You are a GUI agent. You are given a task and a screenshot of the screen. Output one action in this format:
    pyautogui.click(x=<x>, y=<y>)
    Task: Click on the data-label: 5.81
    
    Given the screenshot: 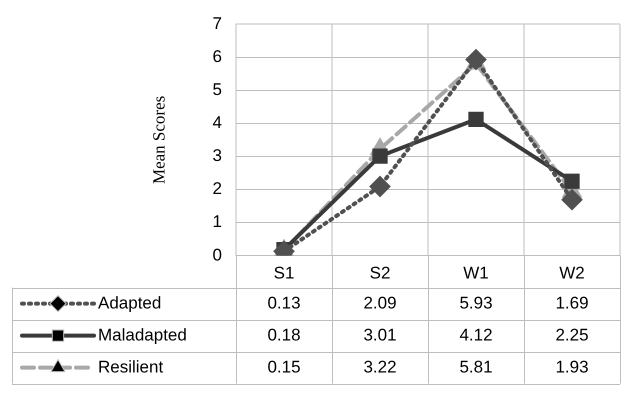 What is the action you would take?
    pyautogui.click(x=476, y=366)
    